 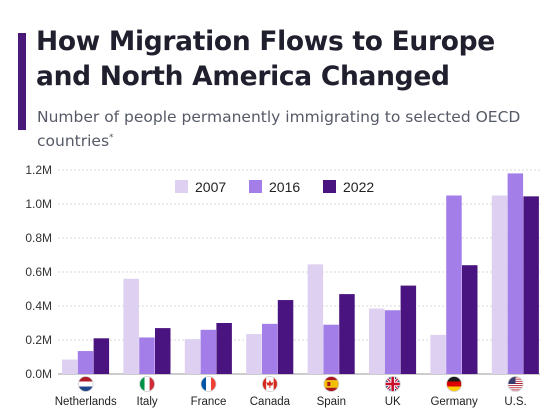 What do you see at coordinates (358, 187) in the screenshot?
I see `legend-label-2022: 2022` at bounding box center [358, 187].